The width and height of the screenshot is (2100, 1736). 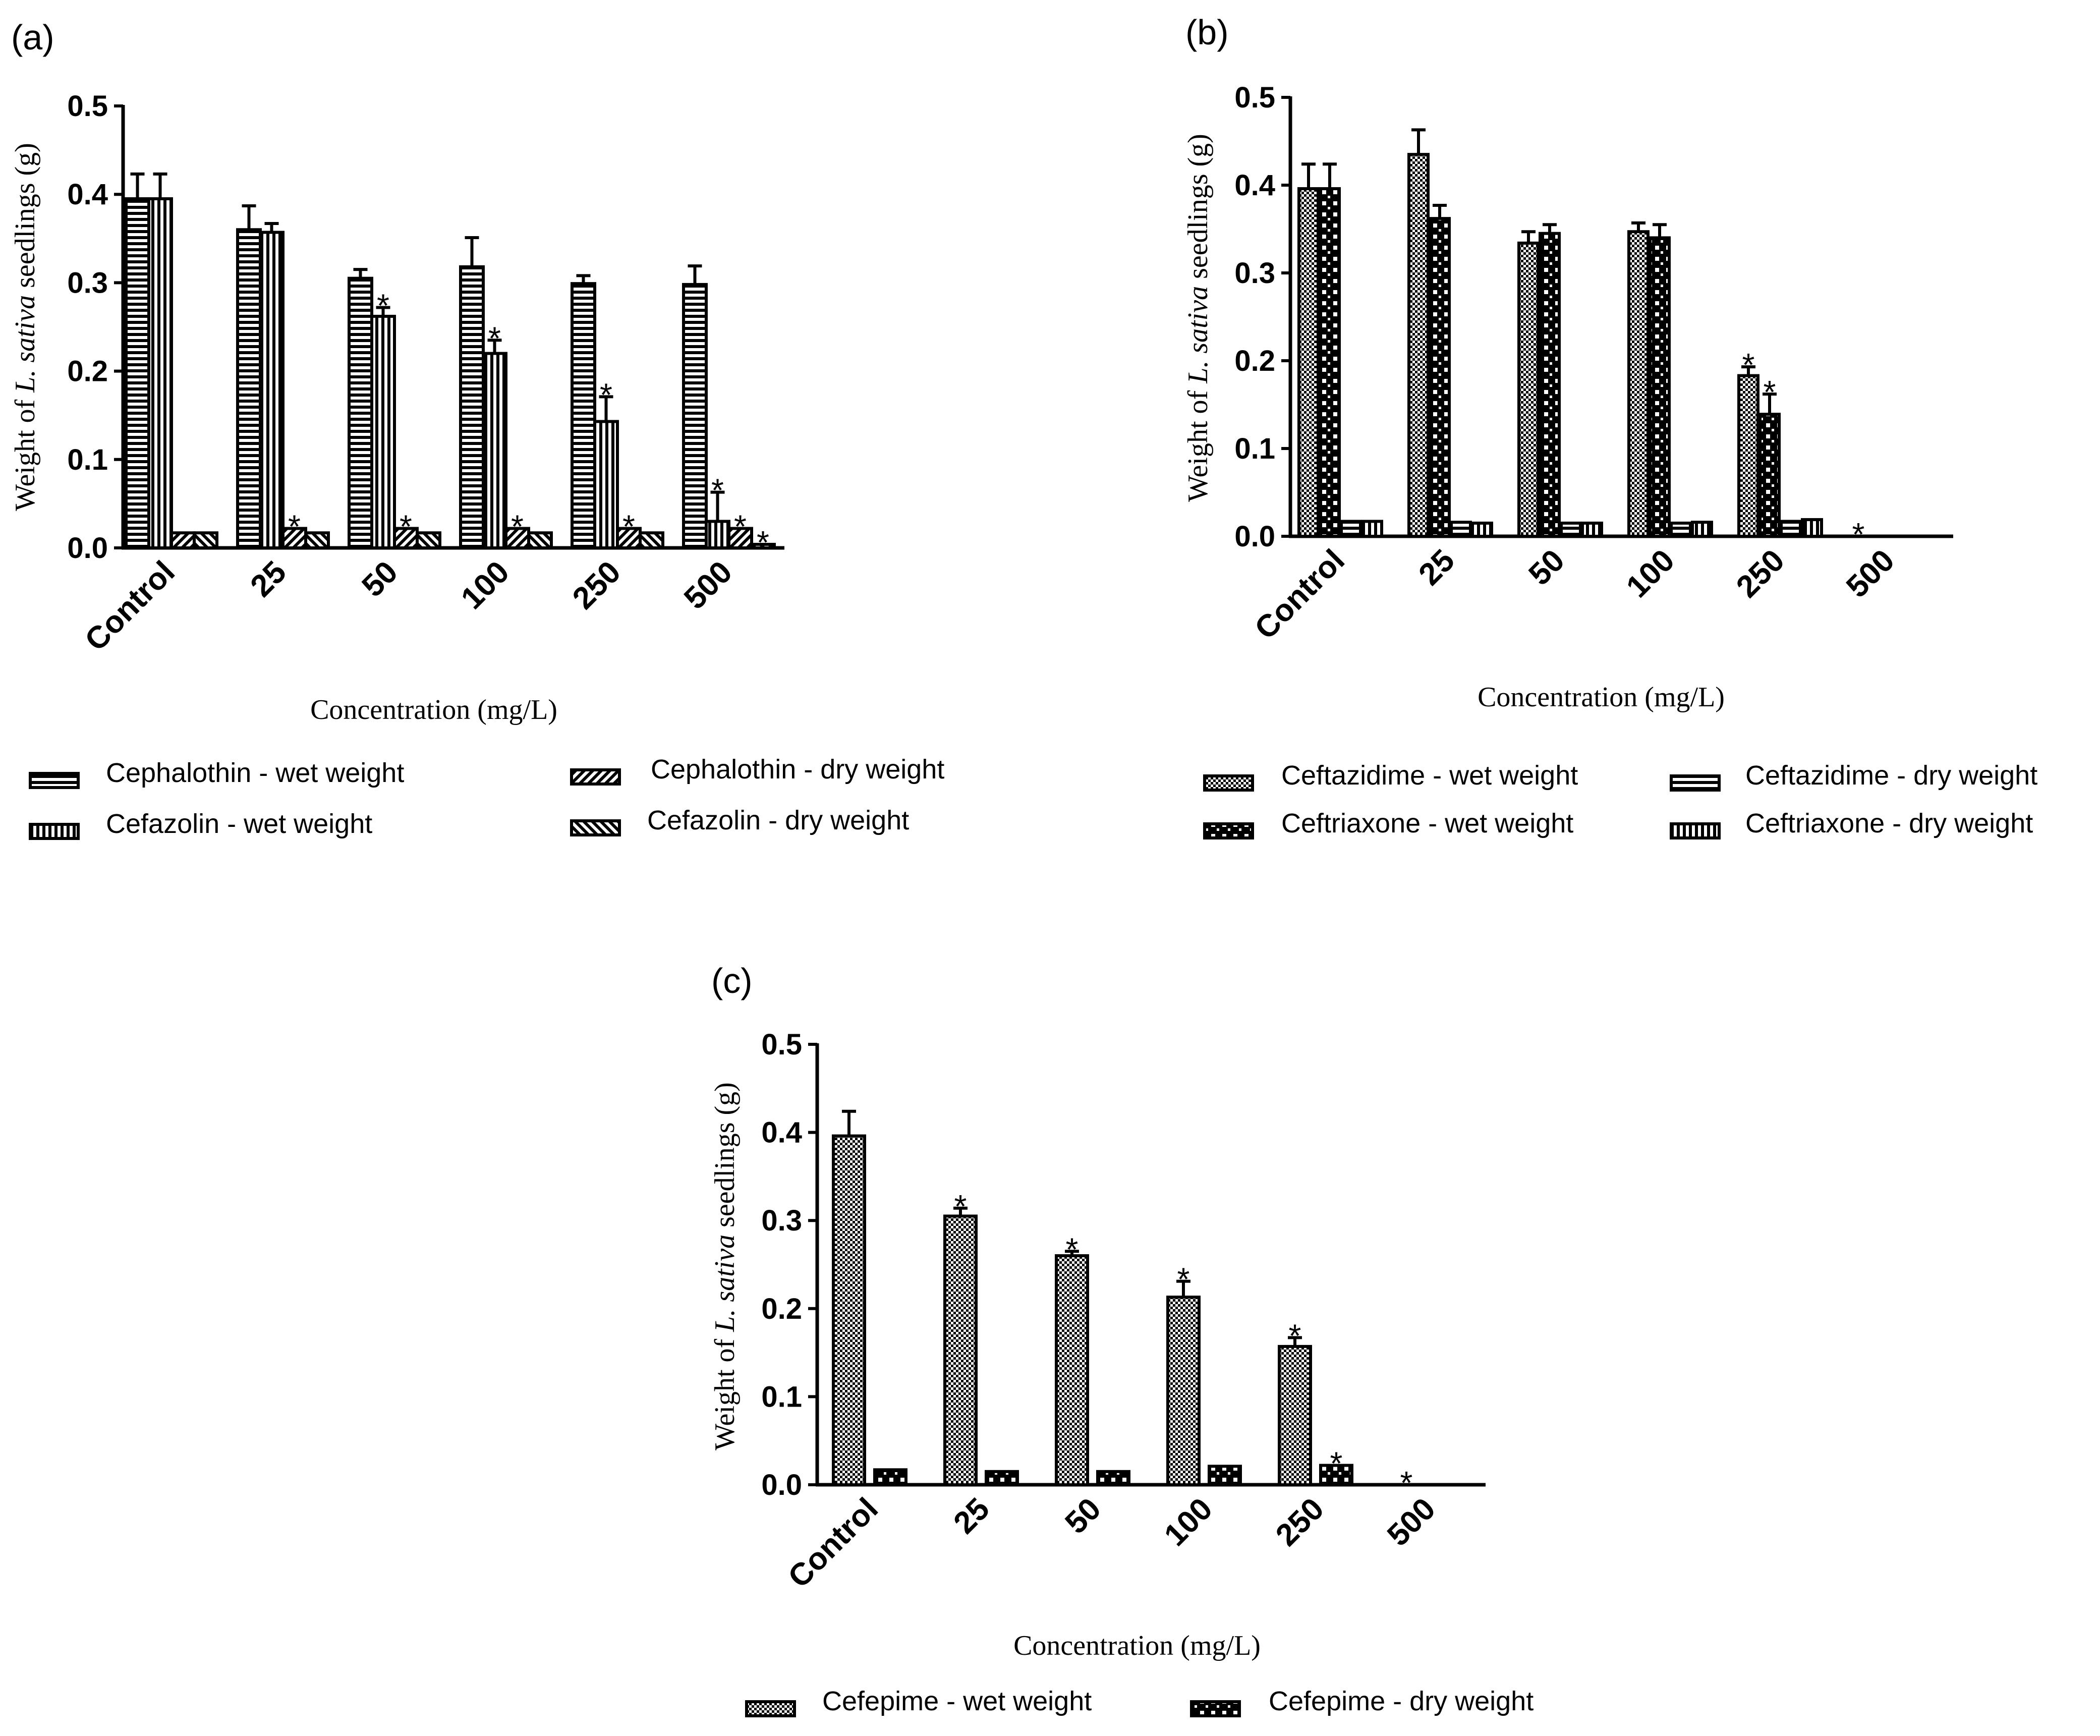 I want to click on legend-label: Cefazolin - wet weight, so click(x=239, y=824).